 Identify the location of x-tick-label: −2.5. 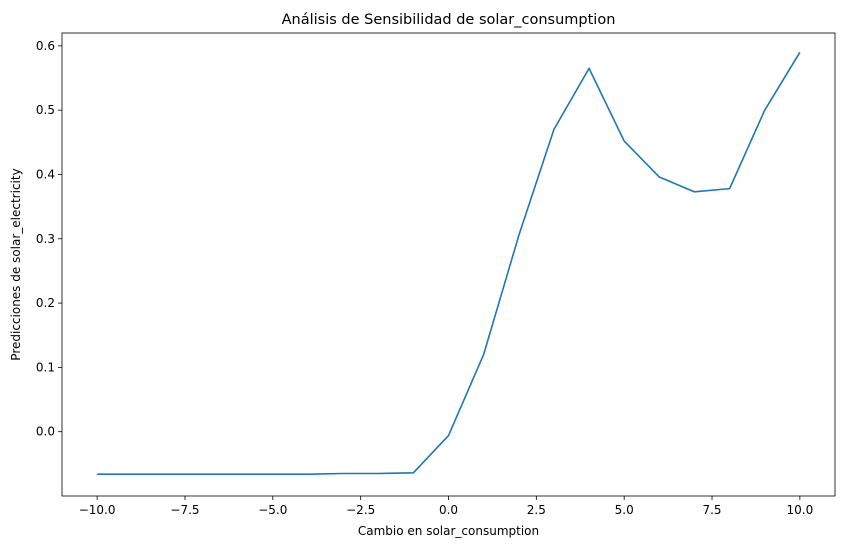
(360, 510).